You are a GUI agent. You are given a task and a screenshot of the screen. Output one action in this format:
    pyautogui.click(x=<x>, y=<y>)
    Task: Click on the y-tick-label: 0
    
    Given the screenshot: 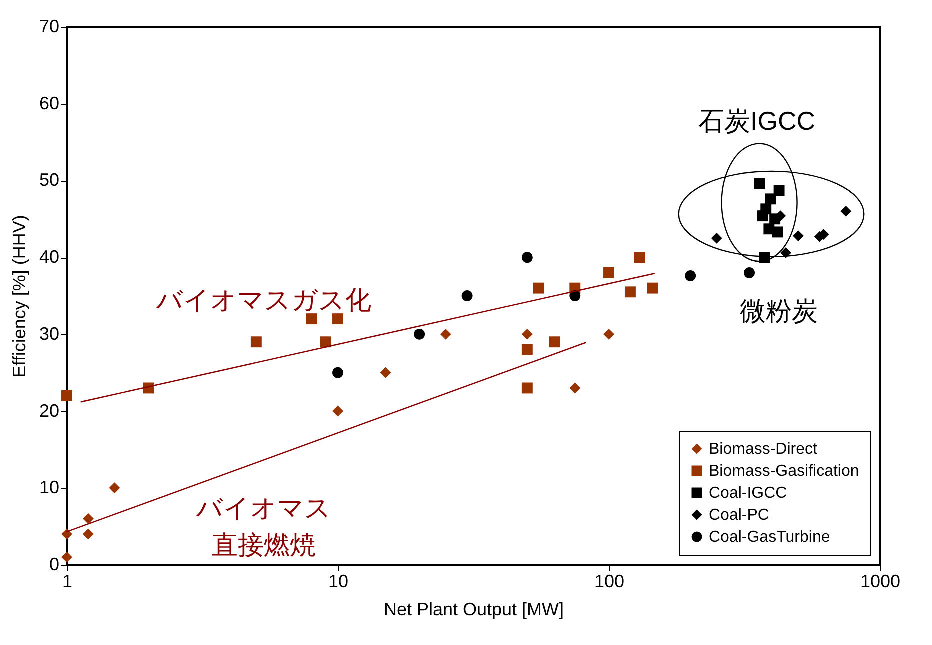 What is the action you would take?
    pyautogui.click(x=54, y=564)
    